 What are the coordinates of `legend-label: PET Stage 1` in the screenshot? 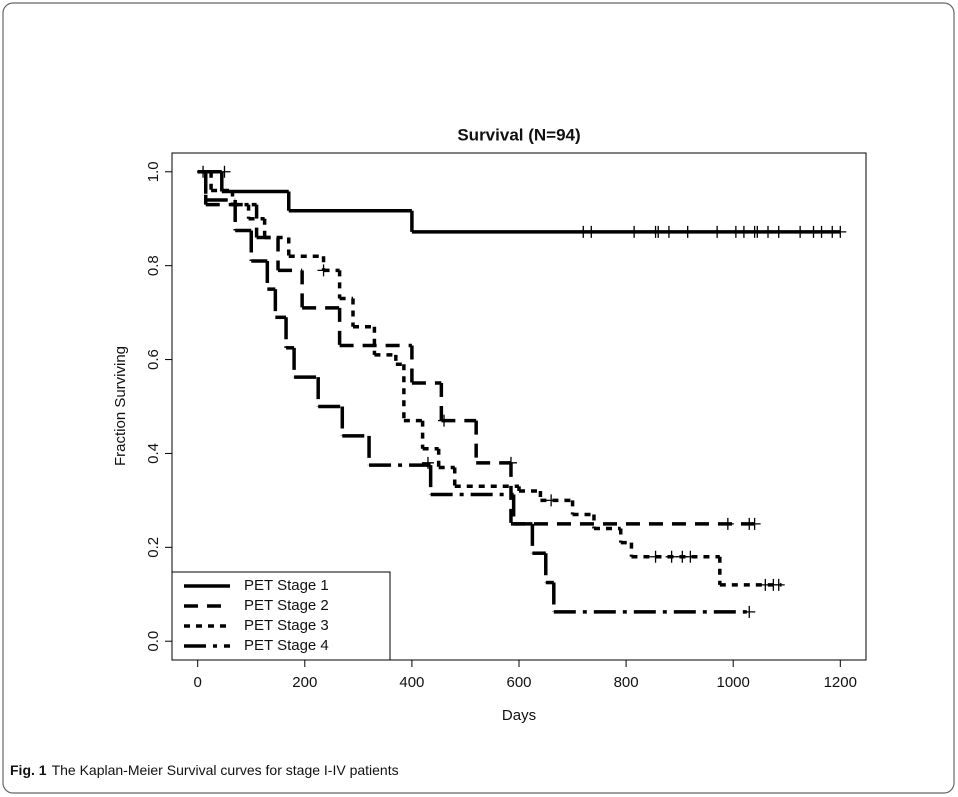 It's located at (286, 585).